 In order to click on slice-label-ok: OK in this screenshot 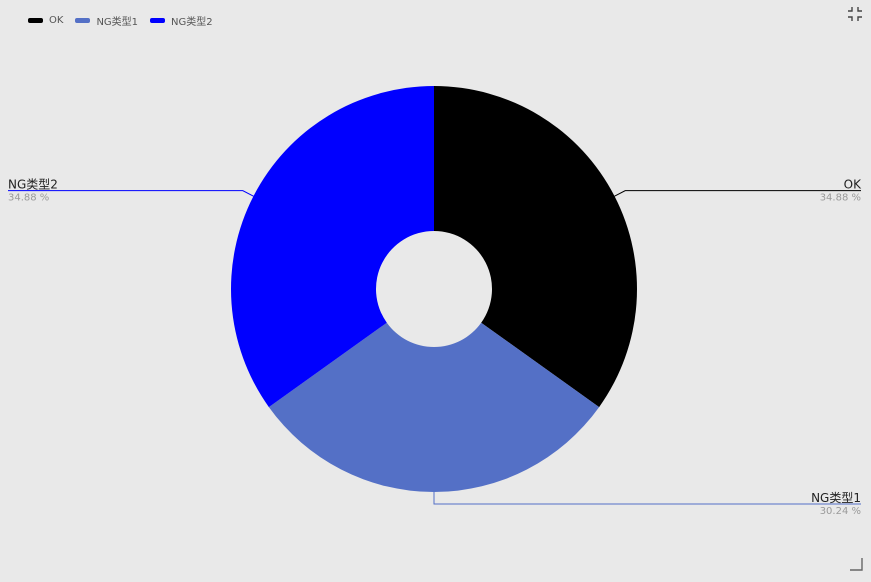, I will do `click(853, 185)`.